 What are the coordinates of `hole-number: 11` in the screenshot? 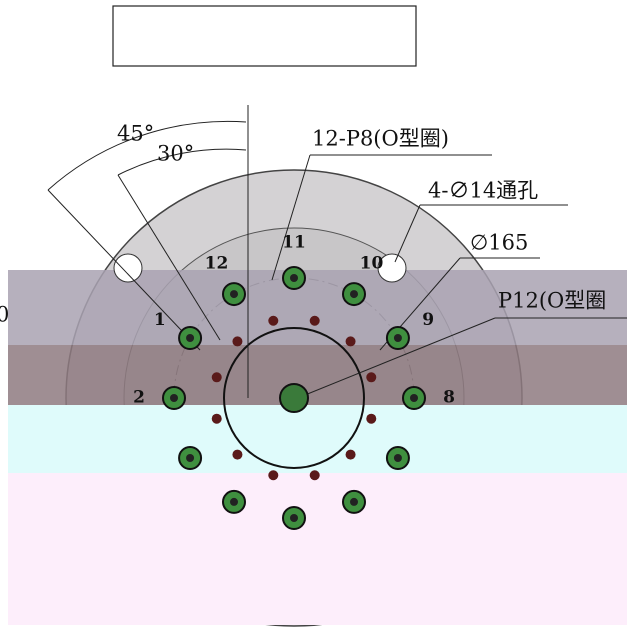 It's located at (294, 243).